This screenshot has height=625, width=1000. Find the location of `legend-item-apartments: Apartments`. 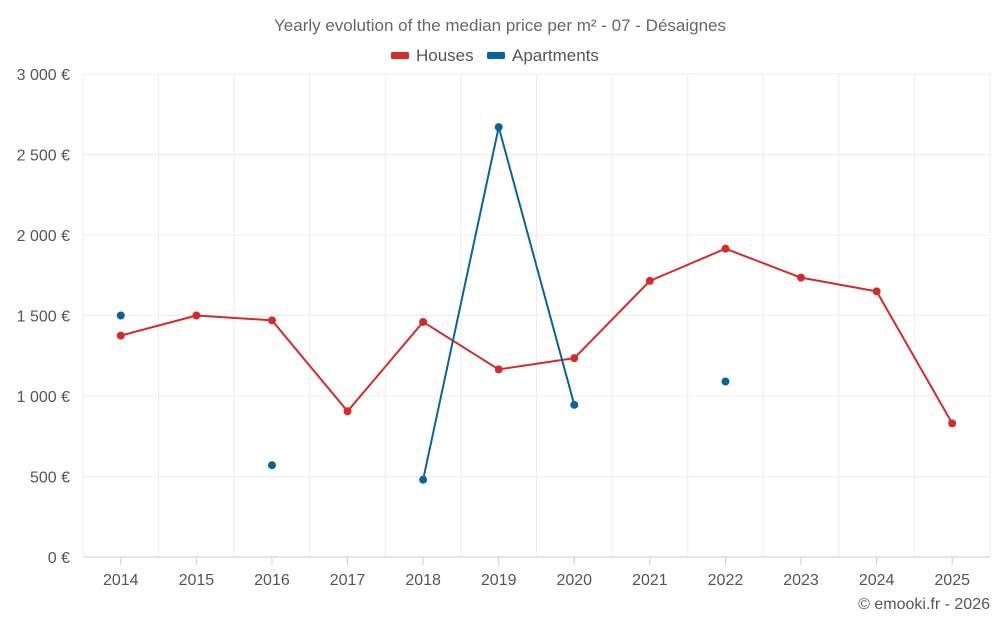

legend-item-apartments: Apartments is located at coordinates (543, 55).